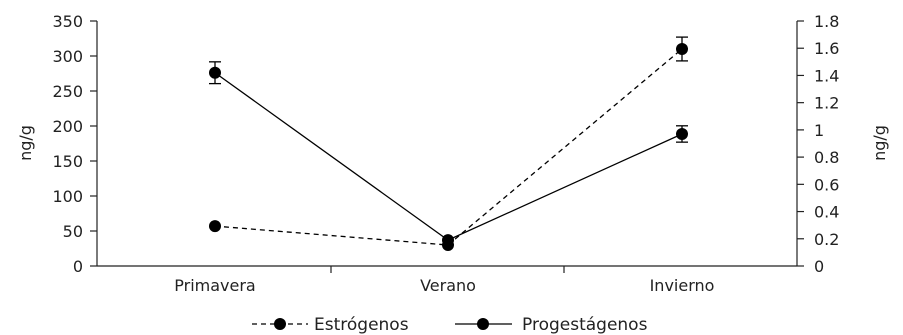 This screenshot has width=903, height=335. I want to click on left-tick-label: 150, so click(67, 161).